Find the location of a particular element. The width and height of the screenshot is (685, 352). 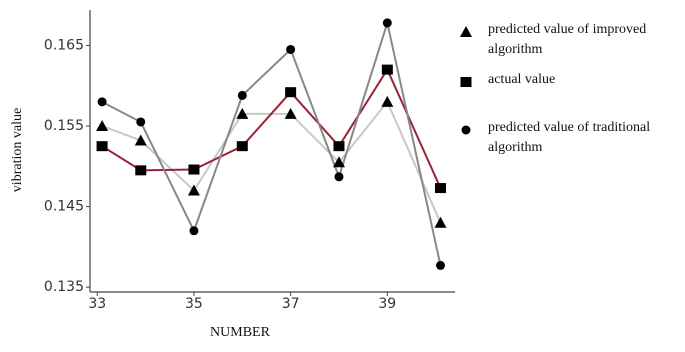

legend-label: predicted value of improved algorithm is located at coordinates (567, 39).